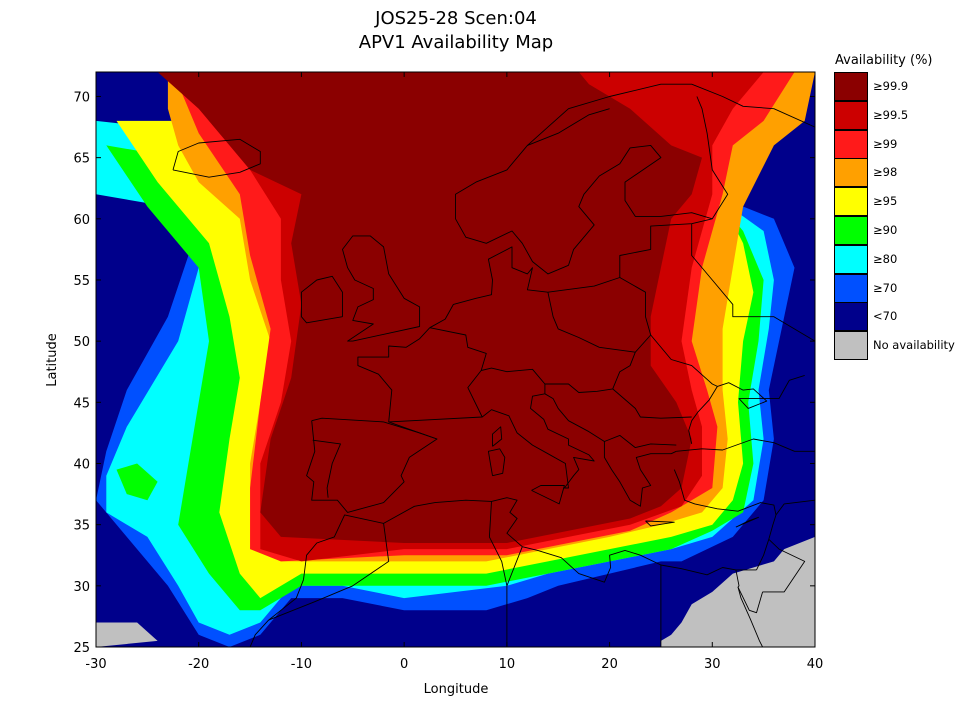 The width and height of the screenshot is (960, 720). Describe the element at coordinates (507, 664) in the screenshot. I see `x-tick-label: 10` at that location.